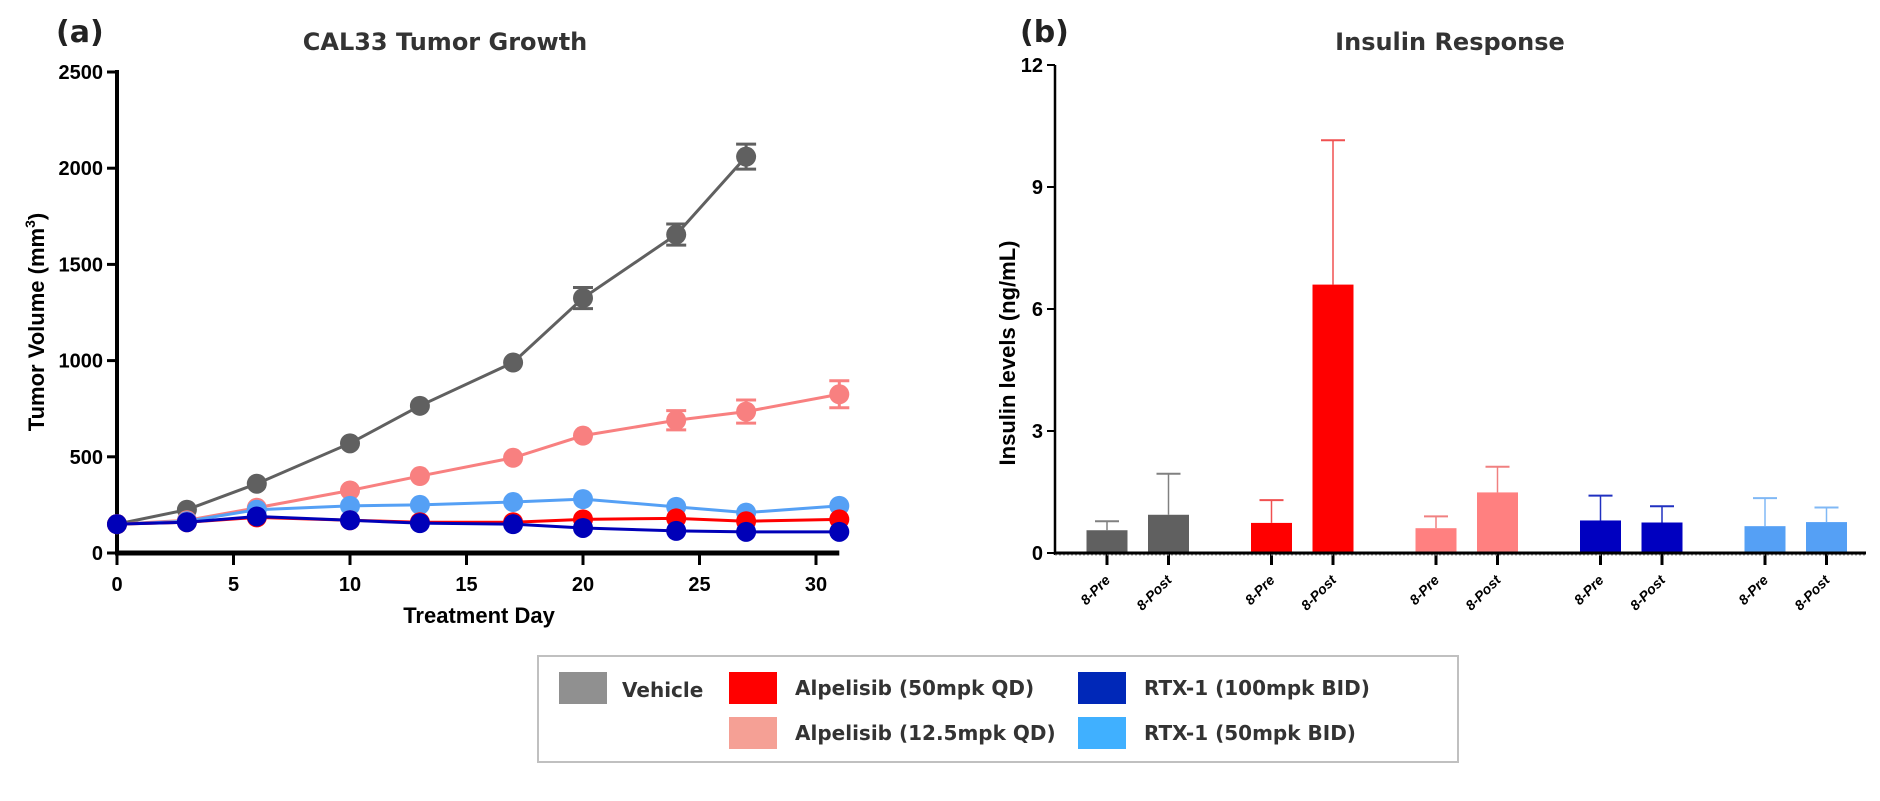  Describe the element at coordinates (233, 585) in the screenshot. I see `x-tick-label: 5` at that location.